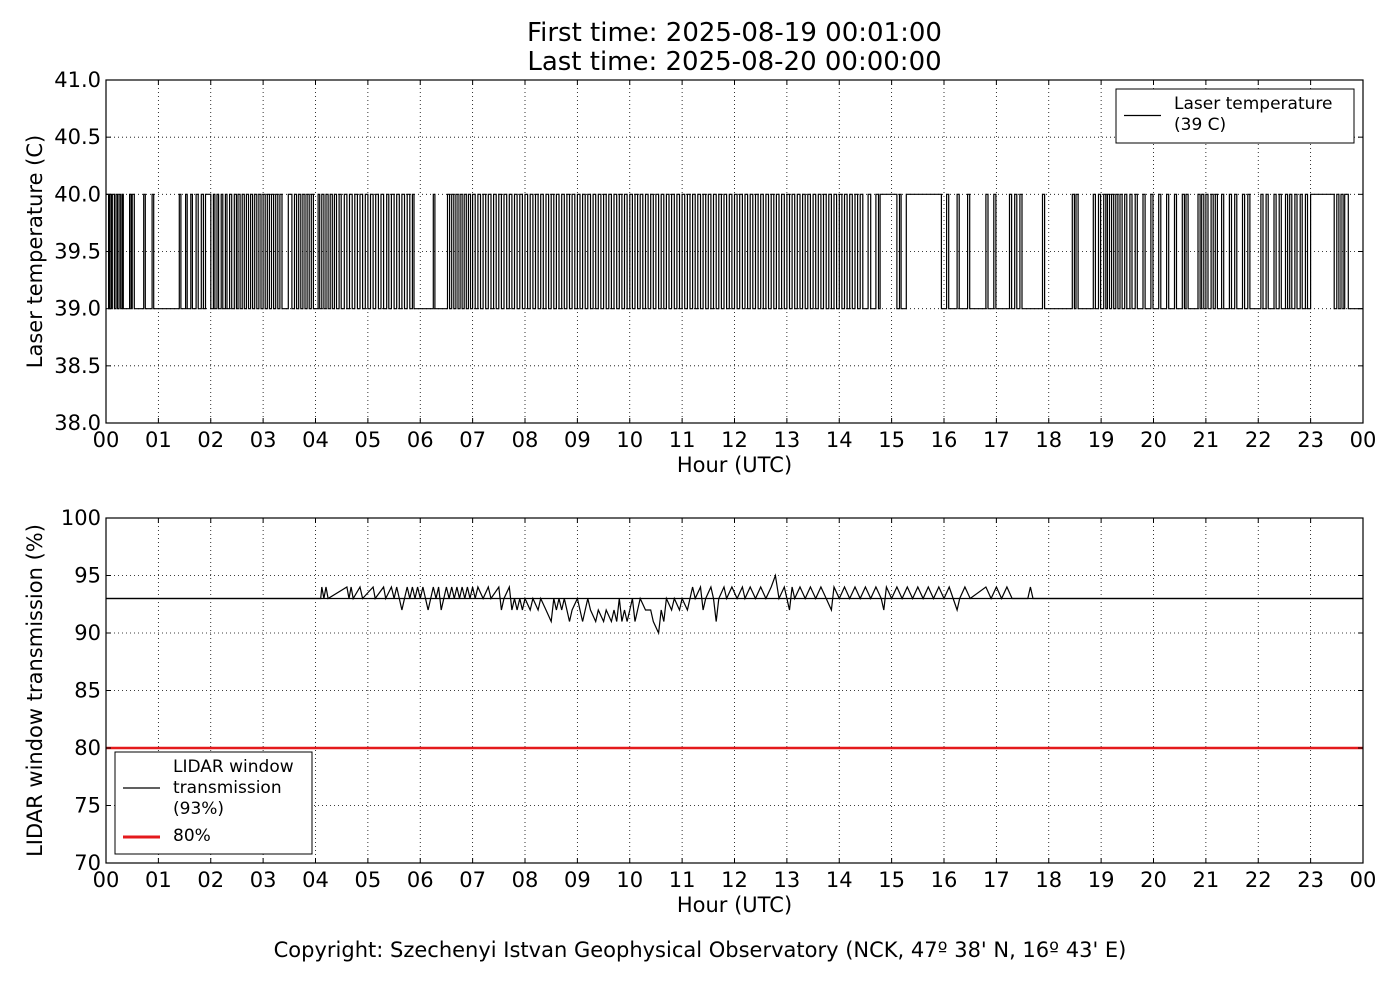  What do you see at coordinates (81, 518) in the screenshot?
I see `y-tick-label: 100` at bounding box center [81, 518].